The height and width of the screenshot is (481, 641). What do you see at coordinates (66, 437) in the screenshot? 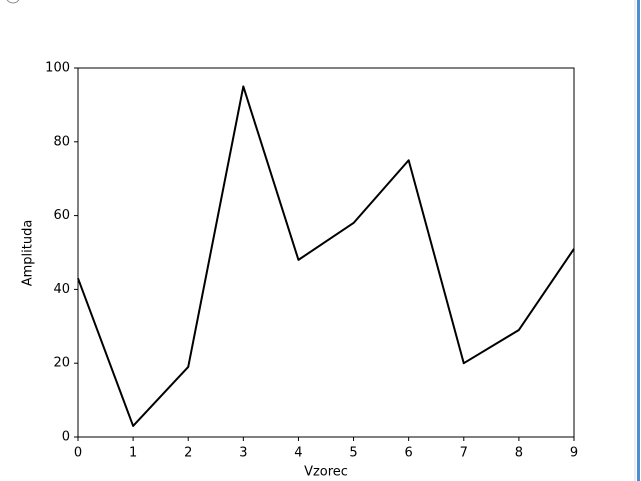
I see `y-tick-label: 0` at bounding box center [66, 437].